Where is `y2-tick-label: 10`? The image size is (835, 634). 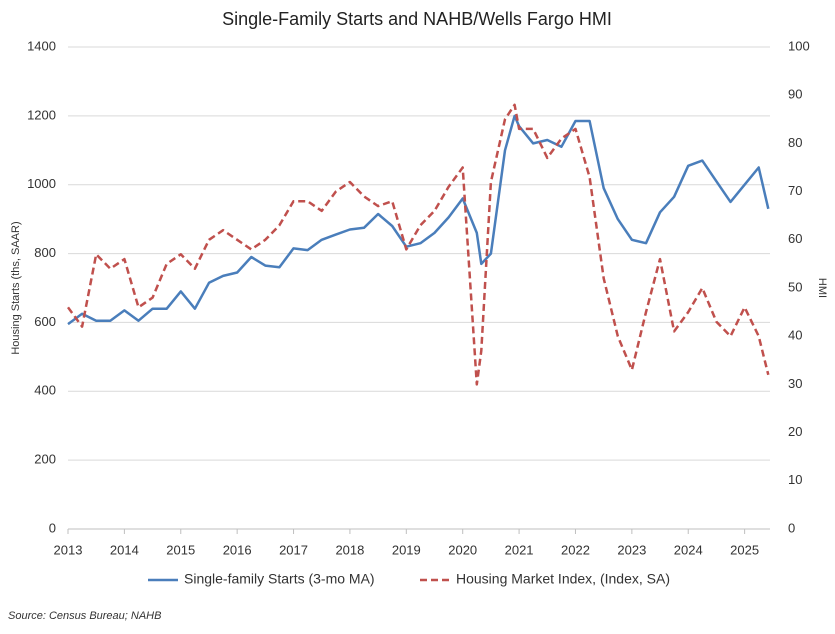 y2-tick-label: 10 is located at coordinates (795, 479).